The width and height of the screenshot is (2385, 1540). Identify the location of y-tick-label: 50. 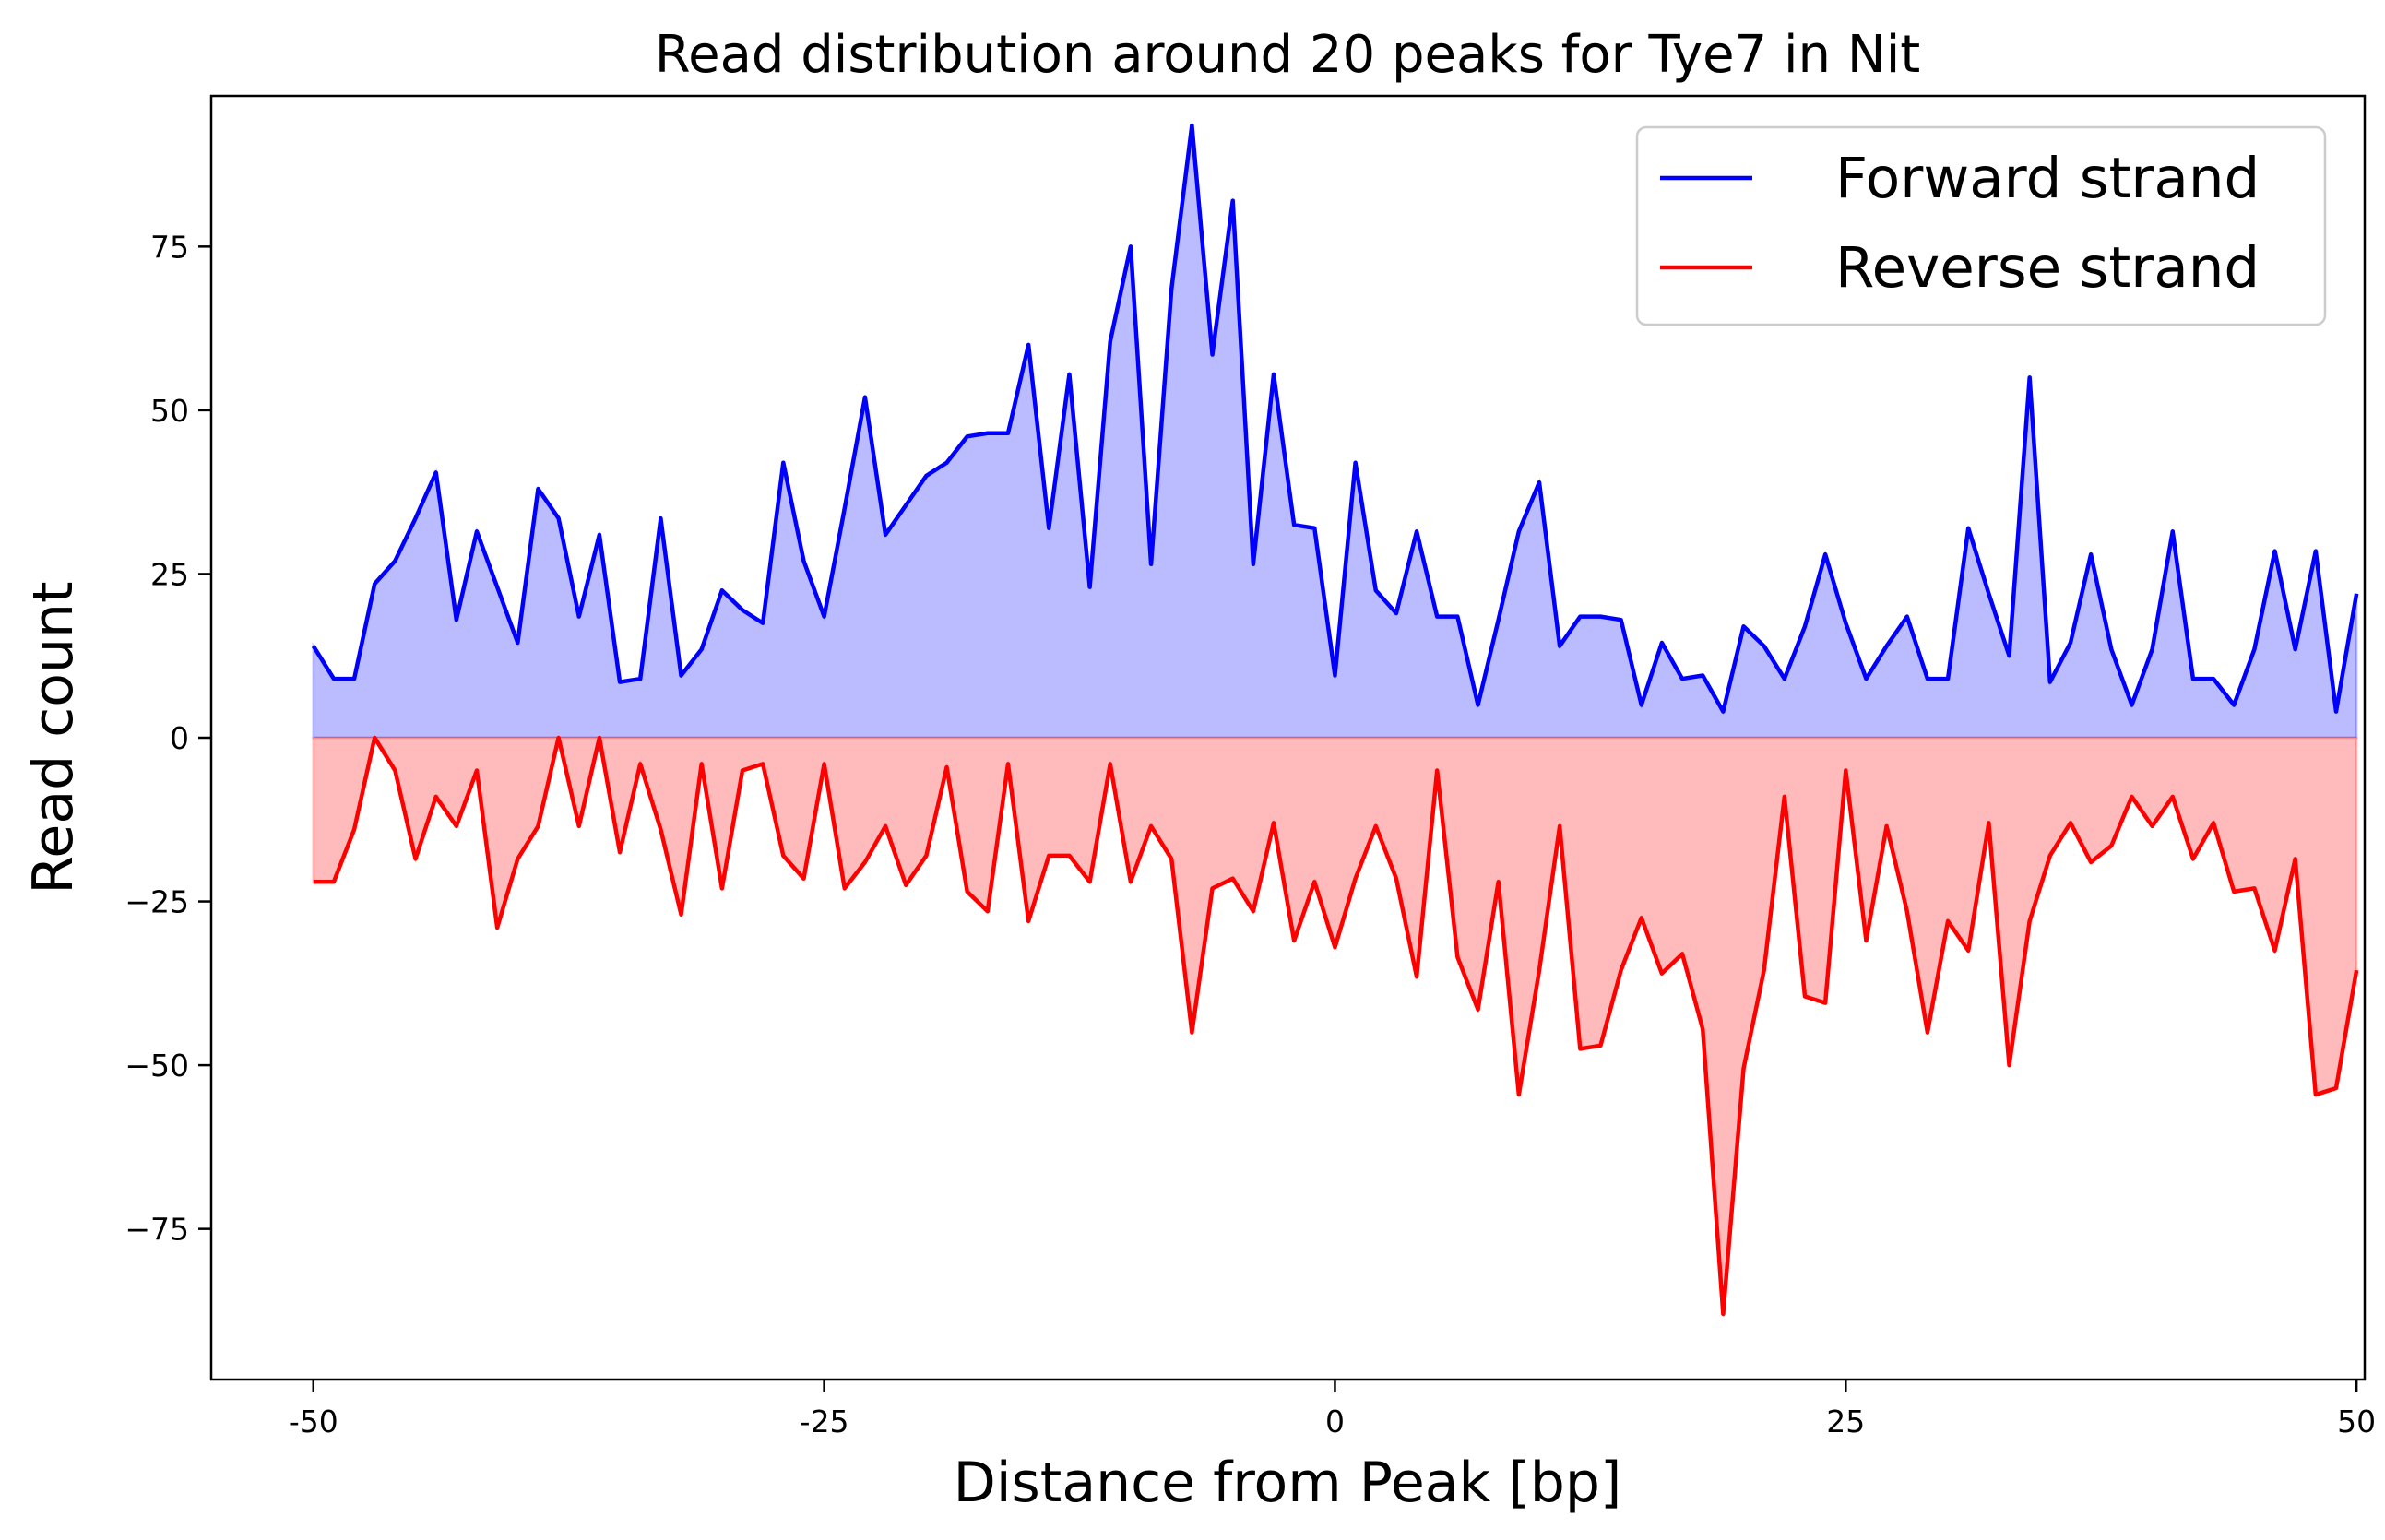
(169, 411).